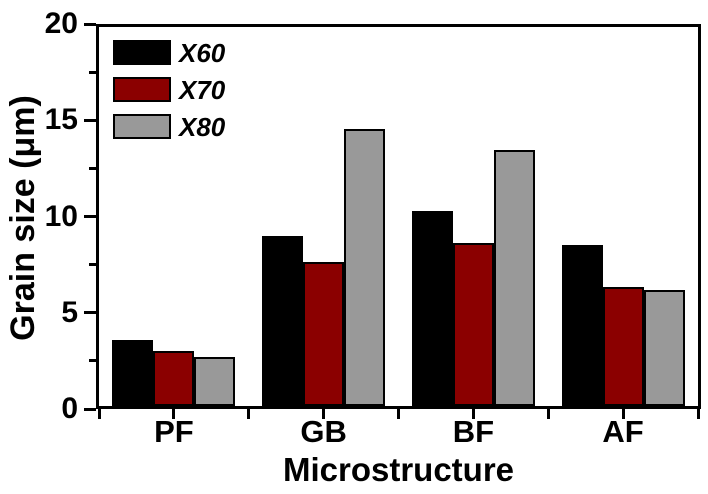 This screenshot has width=708, height=494. Describe the element at coordinates (142, 126) in the screenshot. I see `legend-swatch-X80` at that location.